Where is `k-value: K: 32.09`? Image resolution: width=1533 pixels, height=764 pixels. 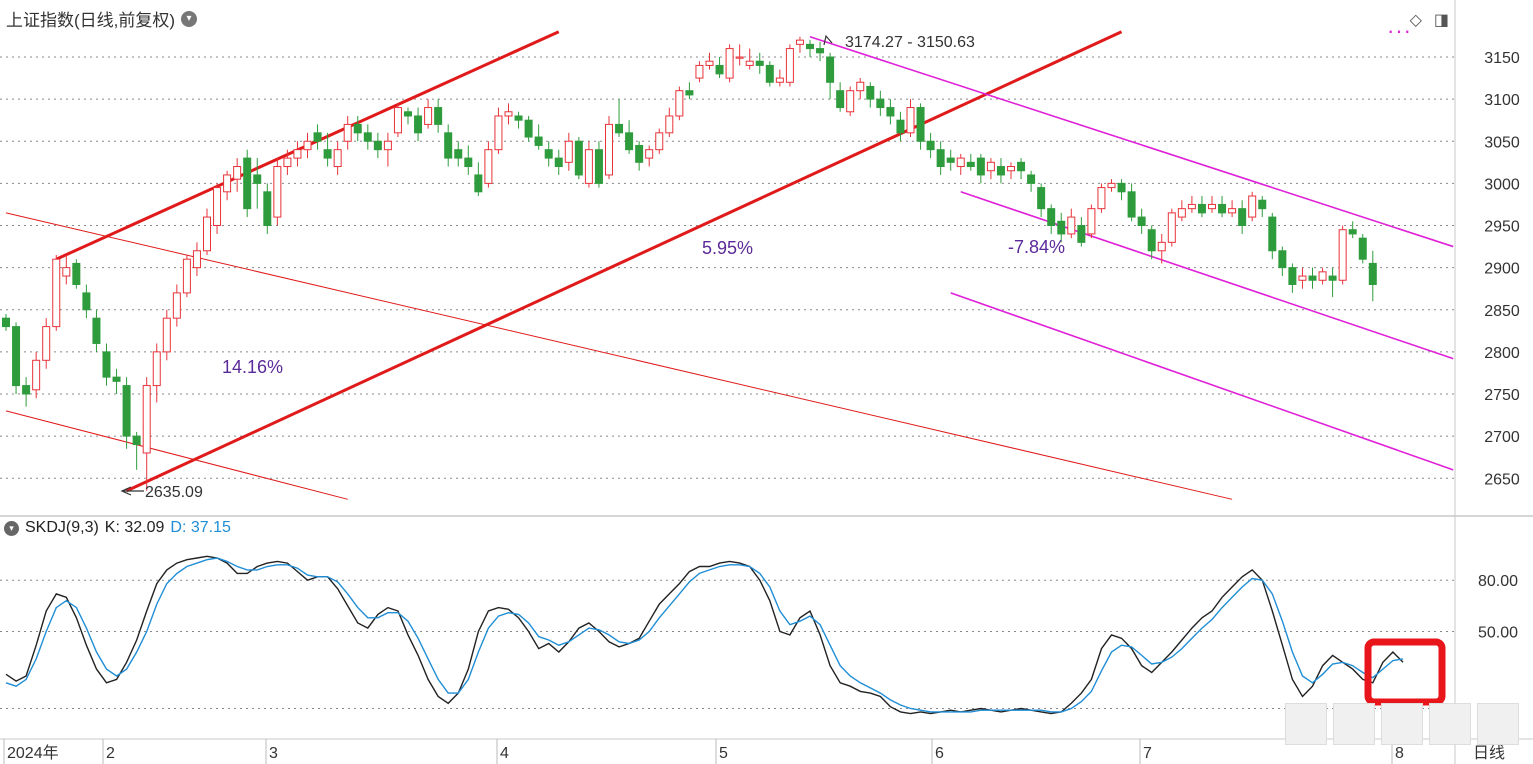
k-value: K: 32.09 is located at coordinates (134, 527).